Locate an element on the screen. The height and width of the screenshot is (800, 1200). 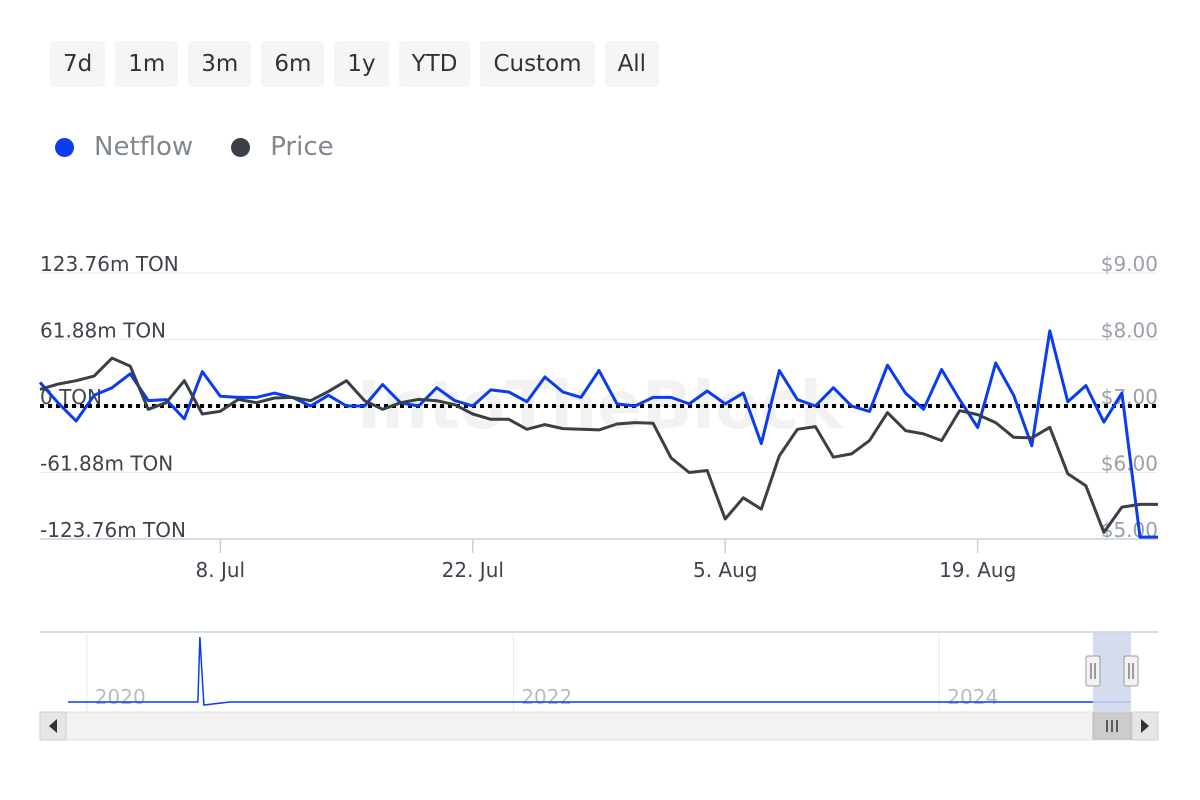
x-tick-label: 22. Jul is located at coordinates (473, 570).